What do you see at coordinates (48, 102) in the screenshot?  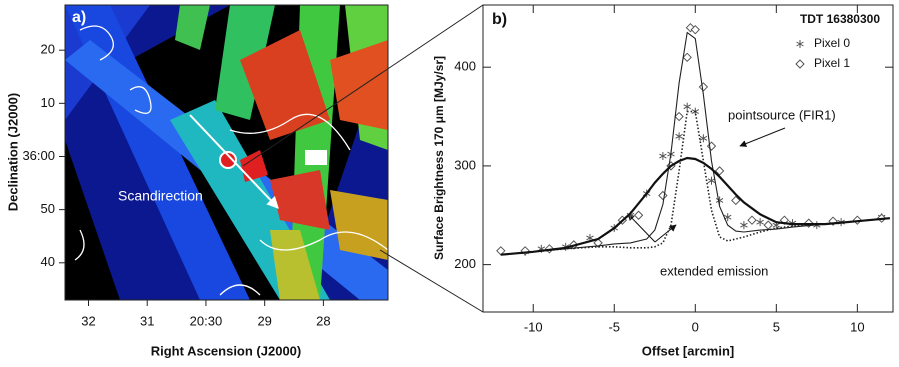 I see `y-tick-label: 10` at bounding box center [48, 102].